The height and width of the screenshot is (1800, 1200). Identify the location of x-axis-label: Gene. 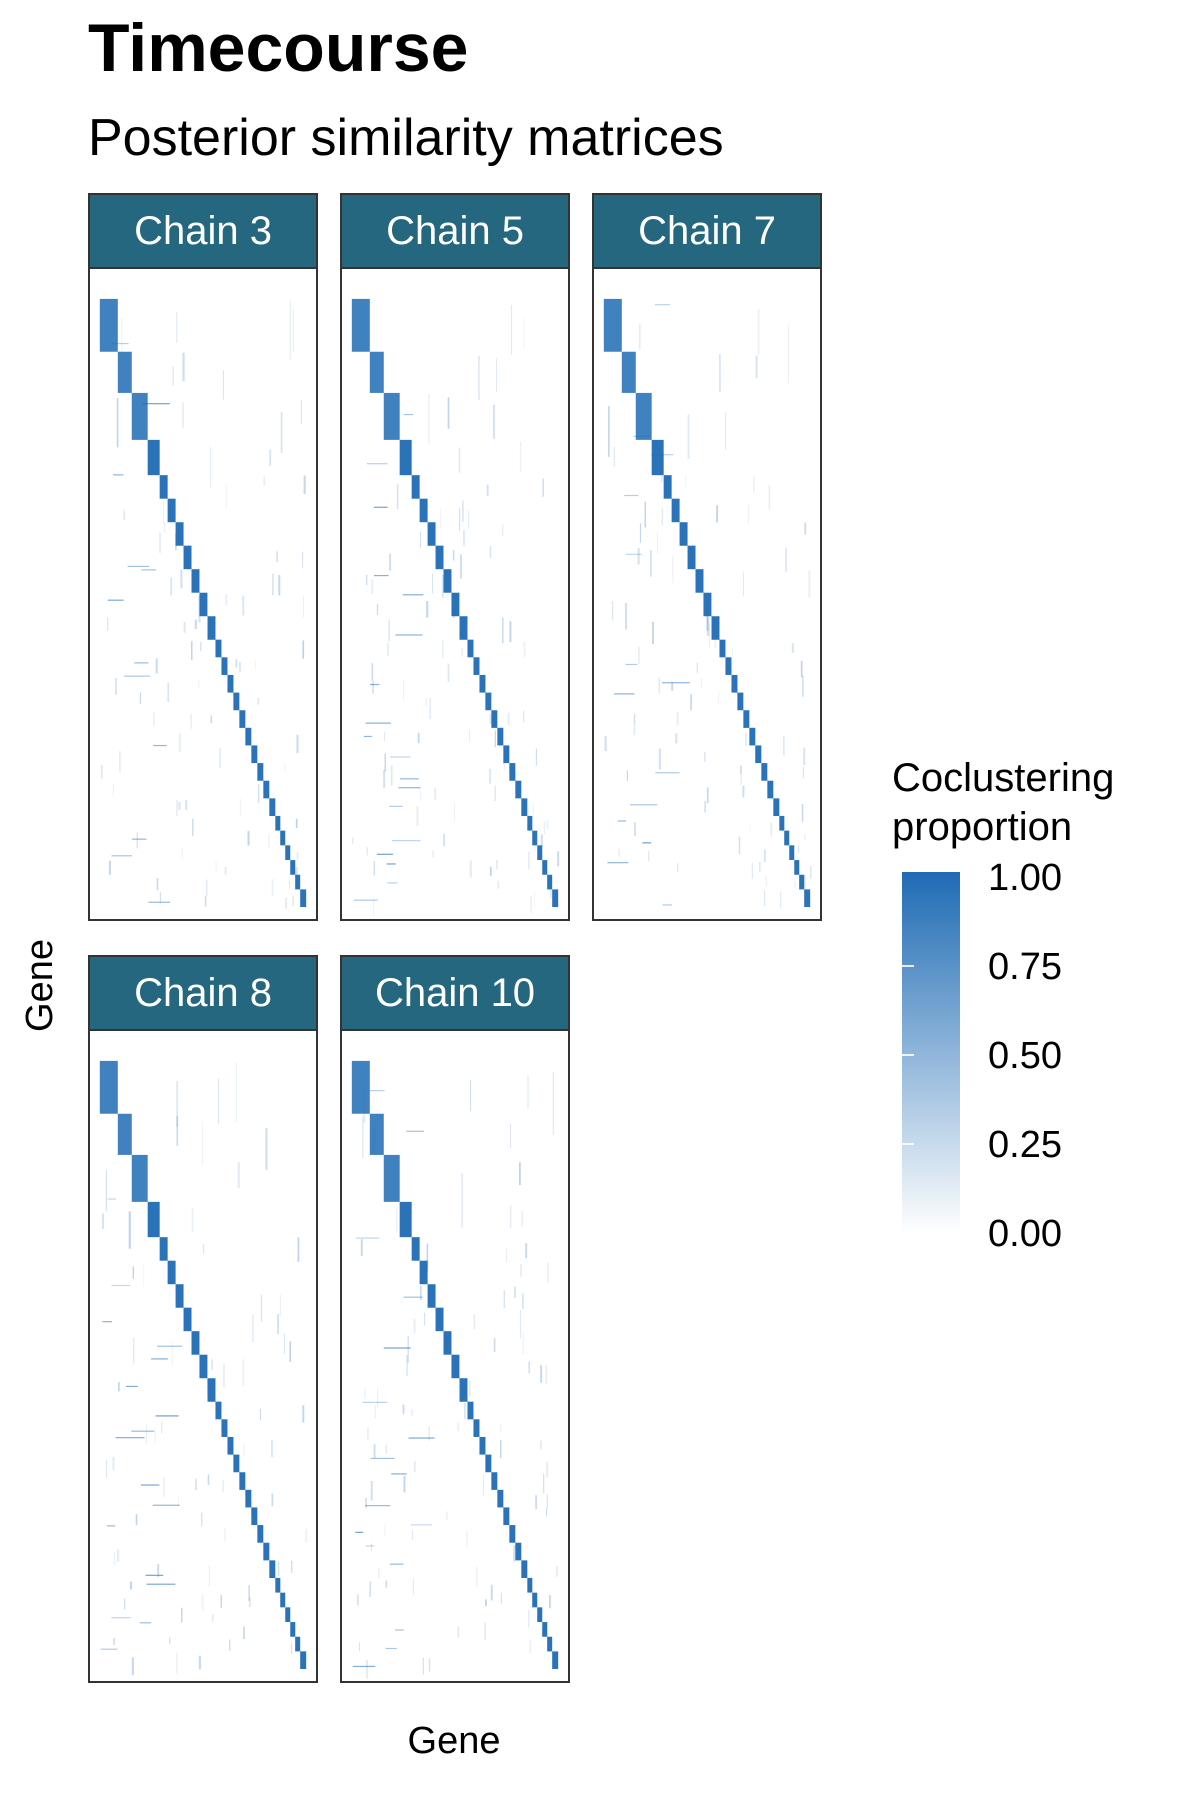
(454, 1741).